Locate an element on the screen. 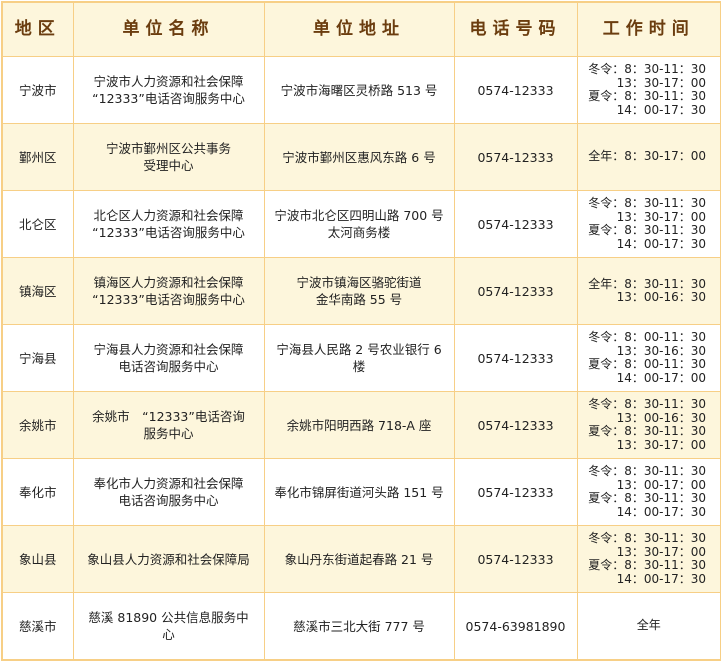  address-line: 宁波市海曙区灵桥路 513 号 is located at coordinates (359, 90).